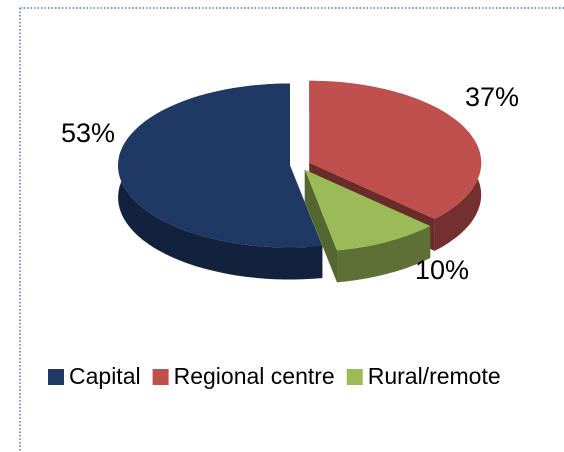  What do you see at coordinates (384, 254) in the screenshot?
I see `slice-wall` at bounding box center [384, 254].